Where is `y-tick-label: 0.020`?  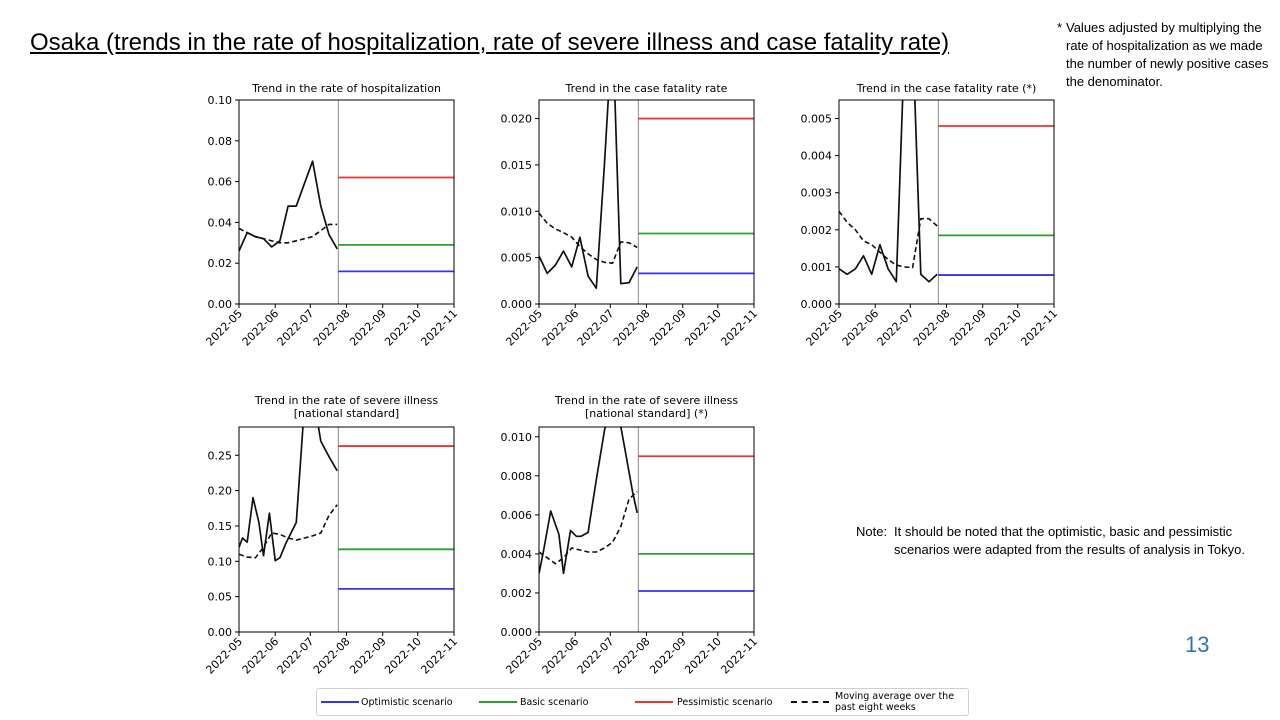
y-tick-label: 0.020 is located at coordinates (517, 119).